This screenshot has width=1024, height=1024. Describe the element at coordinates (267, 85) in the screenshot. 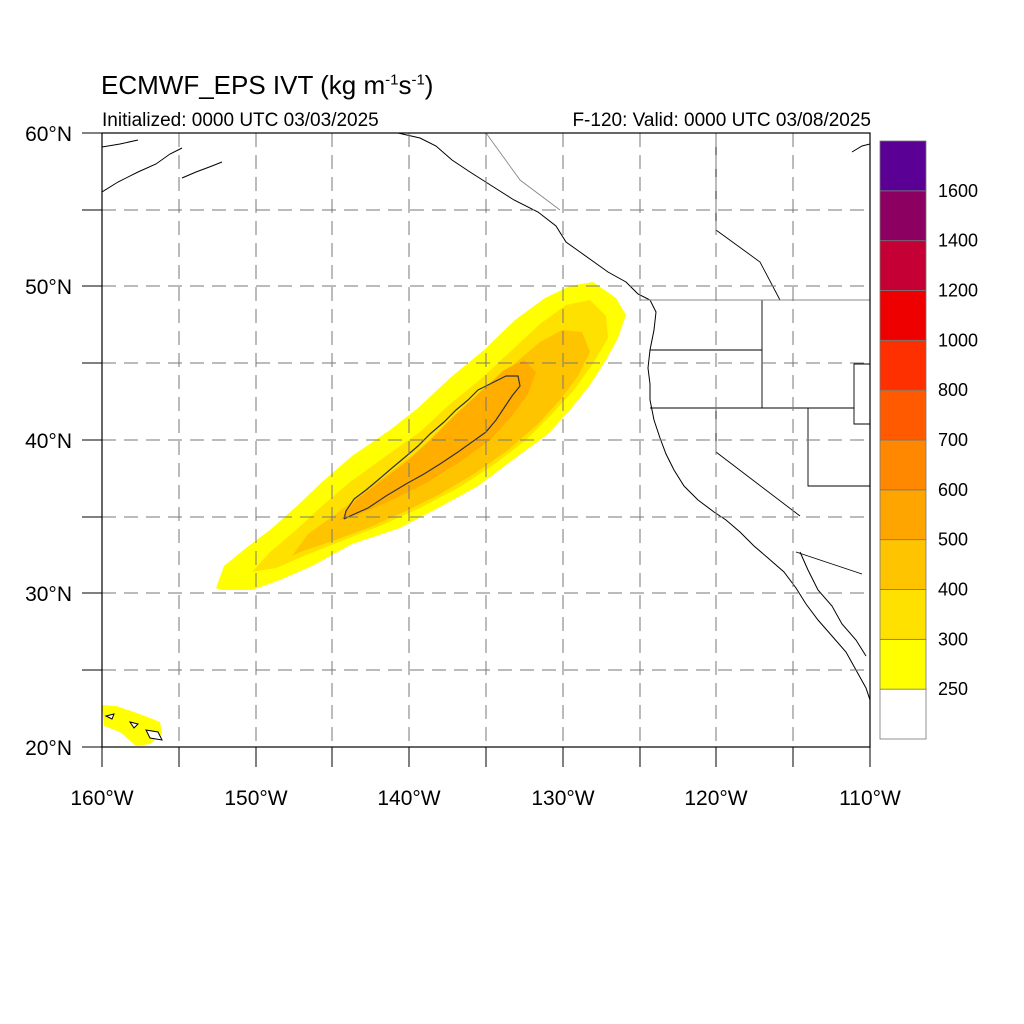

I see `map-title: ECMWF_EPS IVT (kg m-1s-1)` at that location.